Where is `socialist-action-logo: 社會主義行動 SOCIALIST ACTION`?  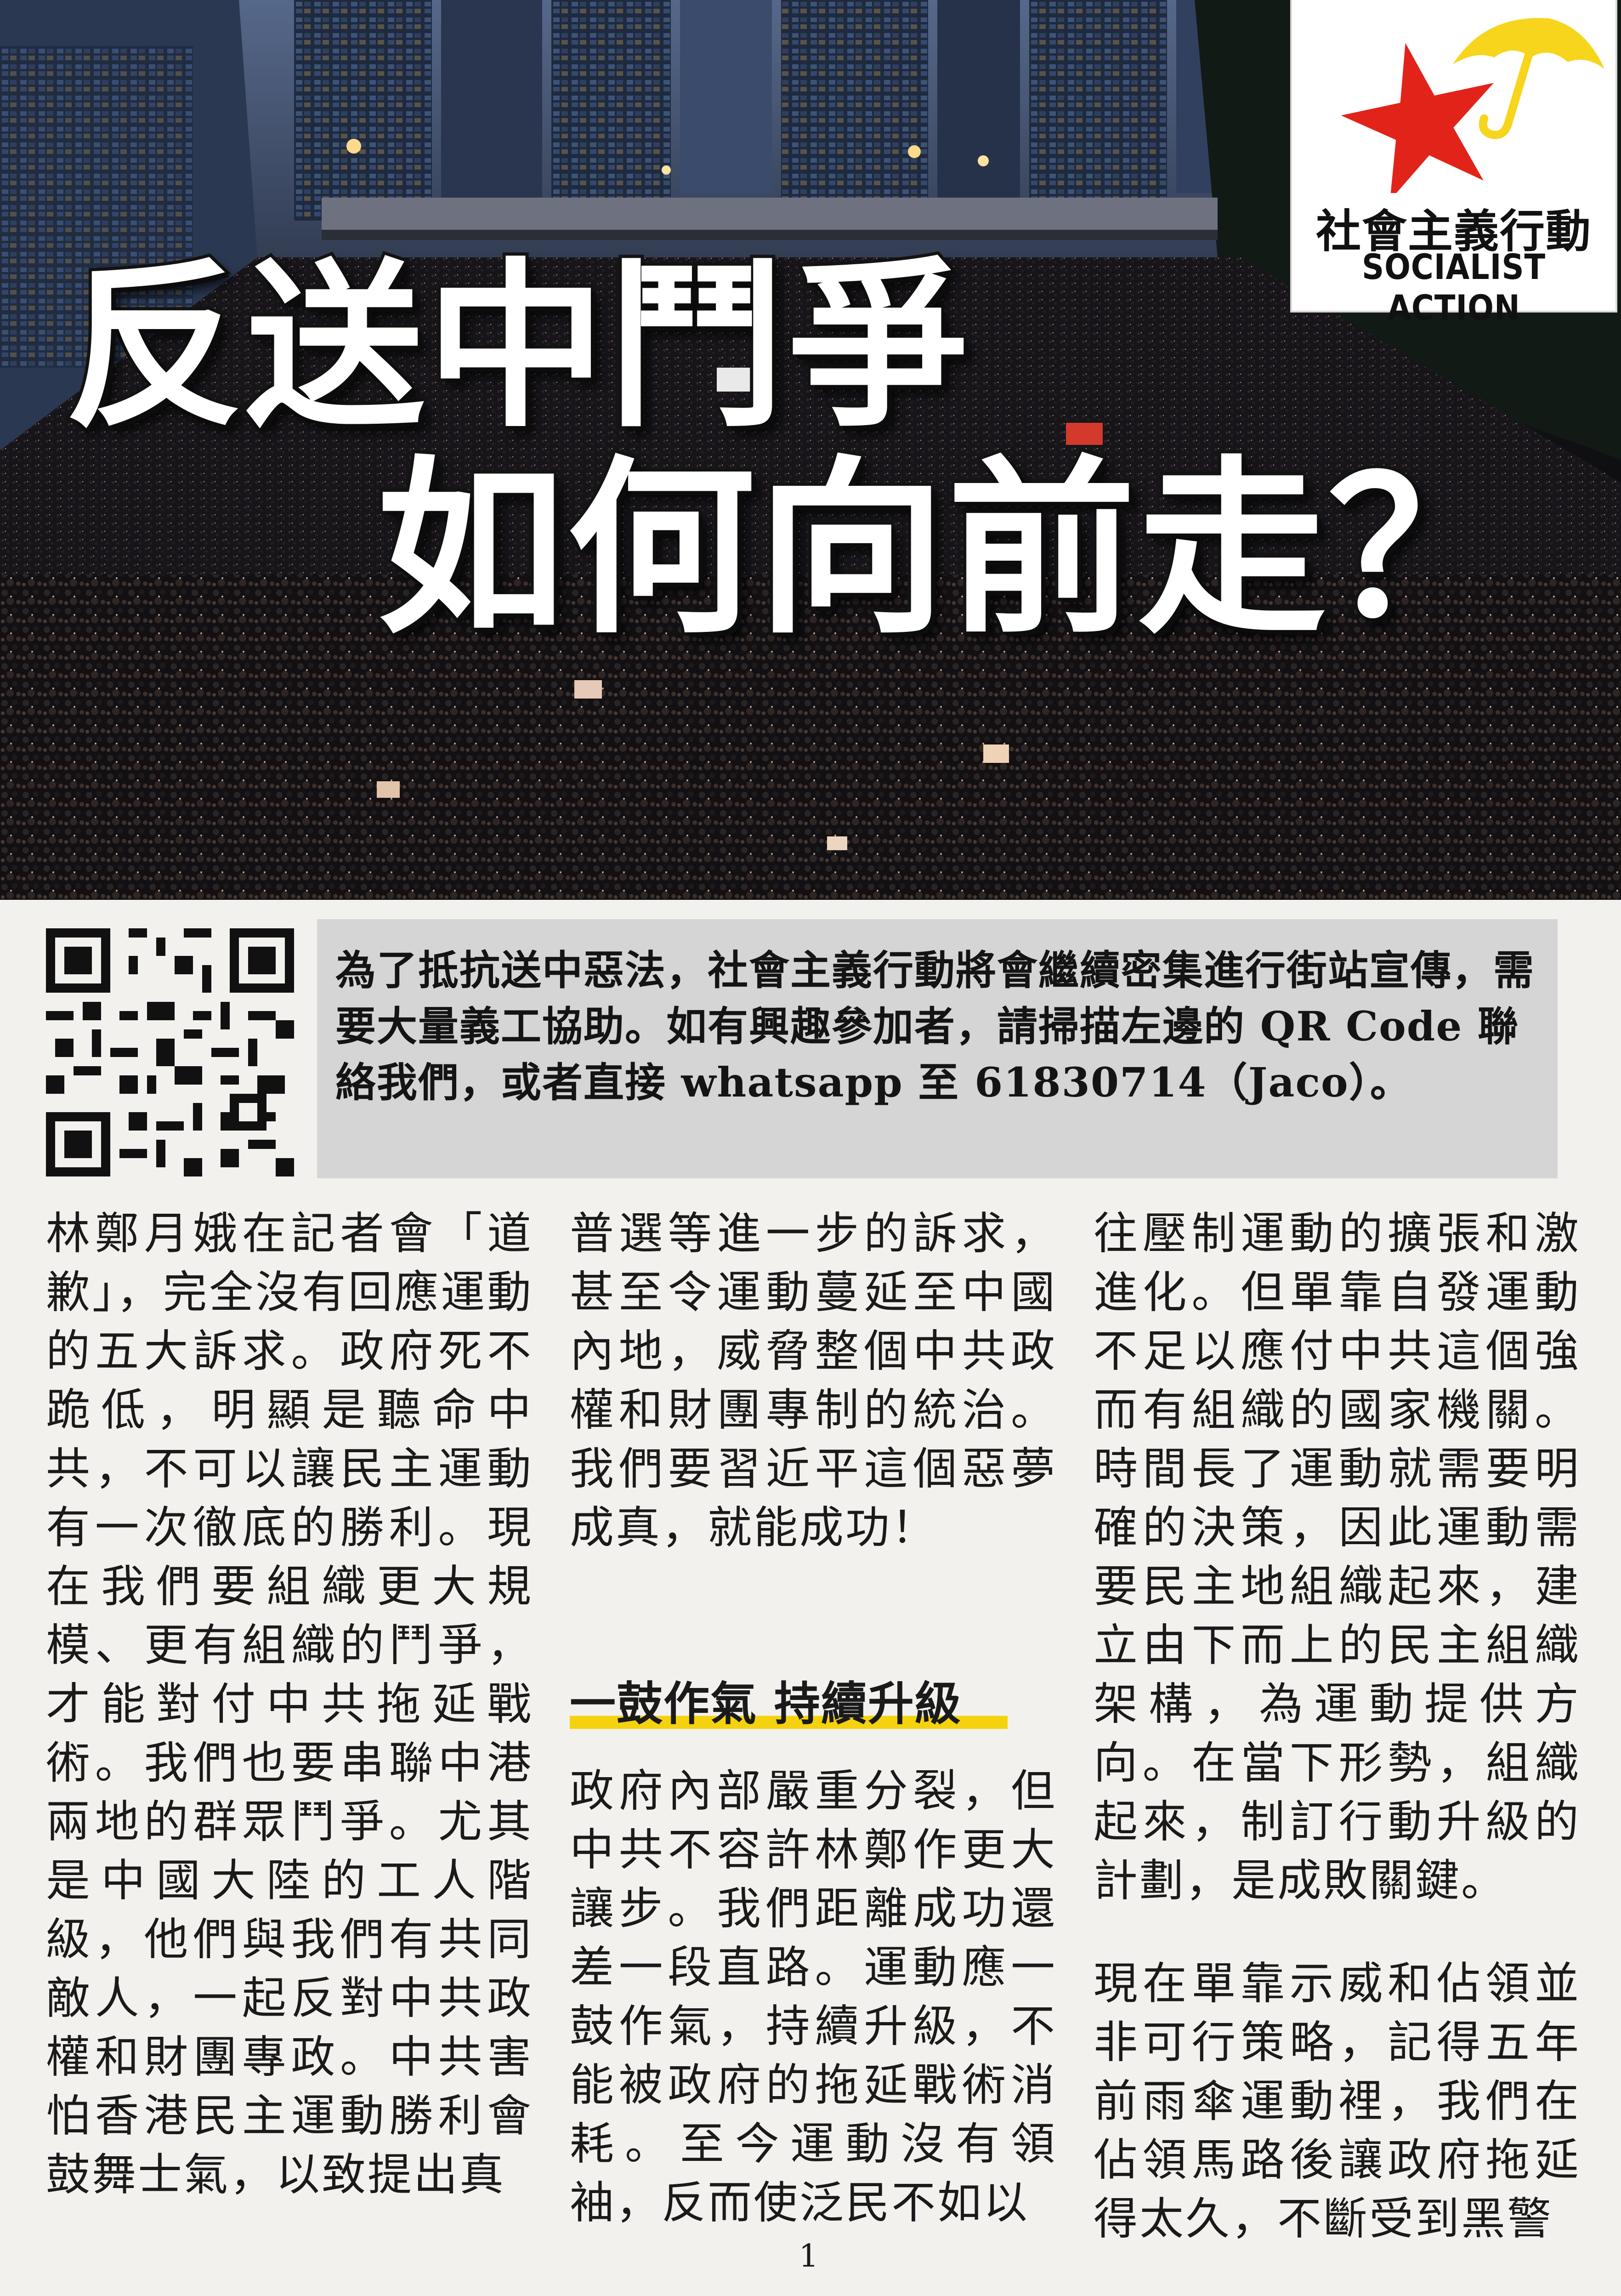 socialist-action-logo: 社會主義行動 SOCIALIST ACTION is located at coordinates (1453, 164).